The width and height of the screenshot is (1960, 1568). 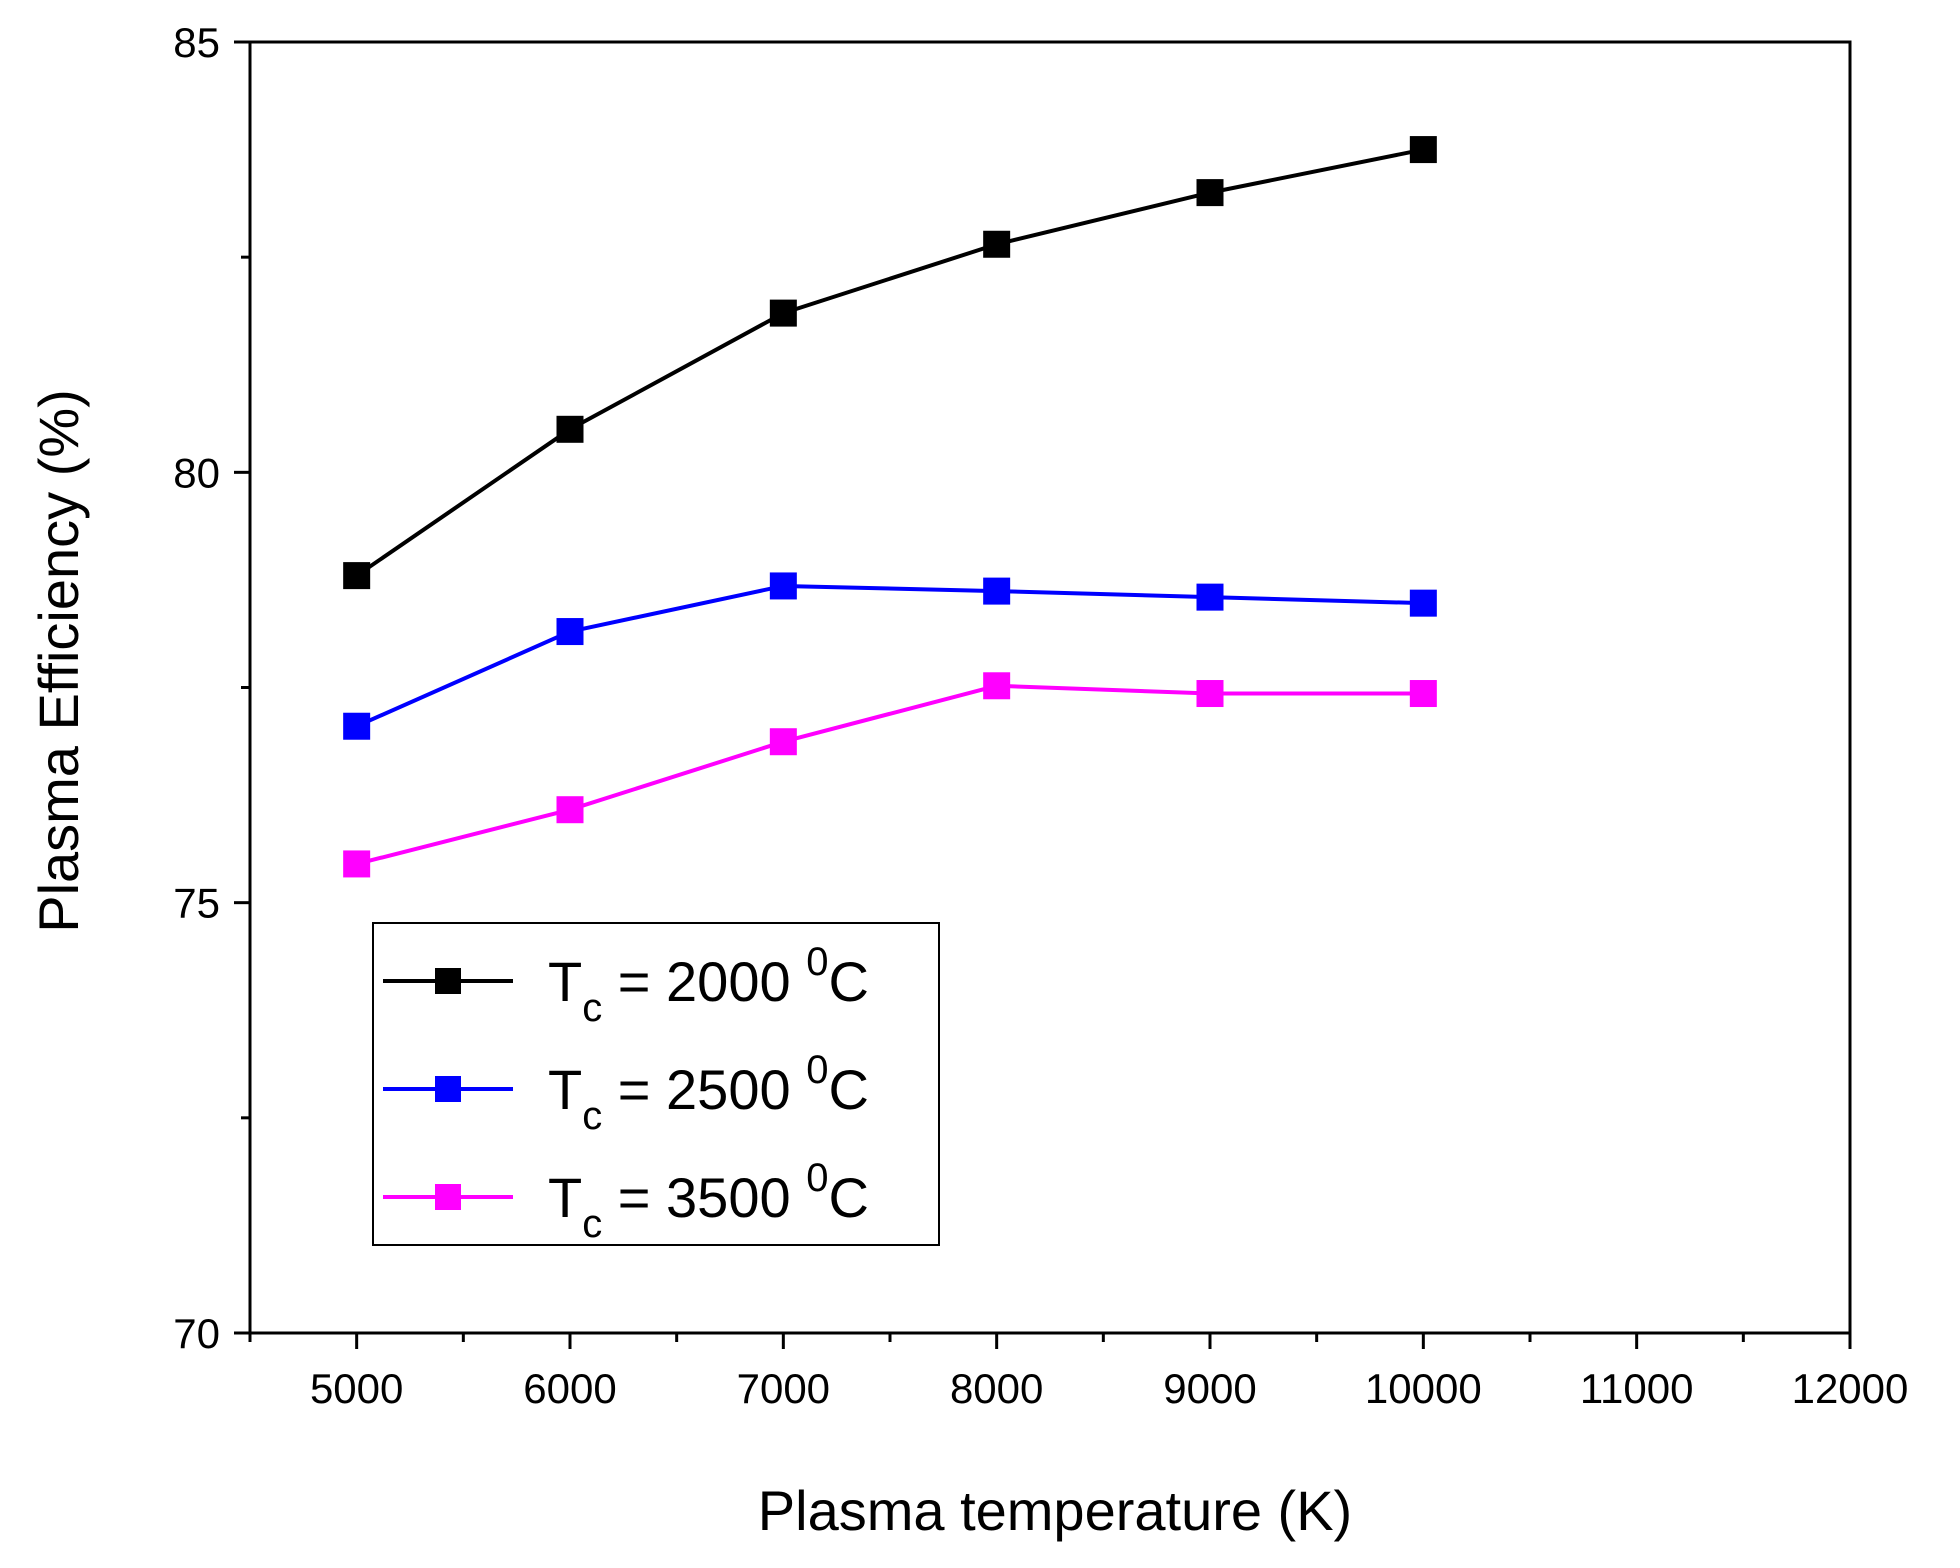 What do you see at coordinates (196, 42) in the screenshot?
I see `y-tick-label: 85` at bounding box center [196, 42].